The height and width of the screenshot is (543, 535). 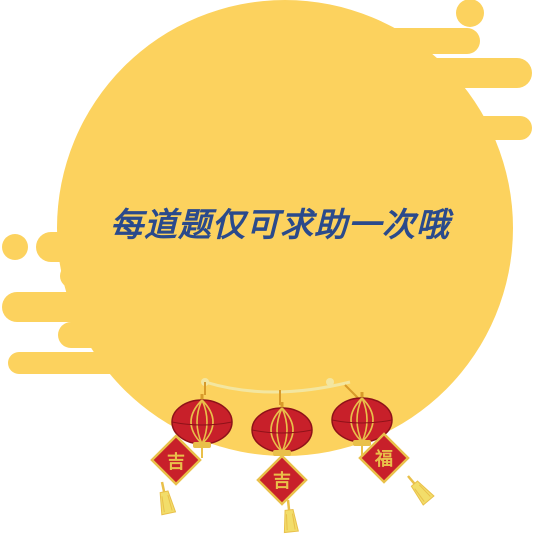 What do you see at coordinates (383, 445) in the screenshot?
I see `lantern-right` at bounding box center [383, 445].